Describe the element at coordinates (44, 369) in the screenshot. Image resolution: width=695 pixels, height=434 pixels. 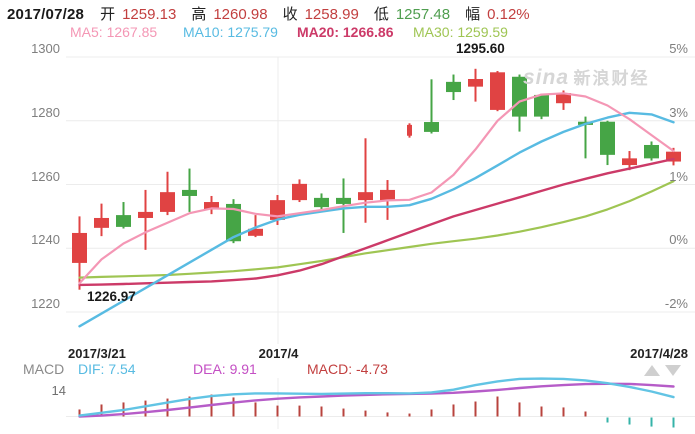
I see `macd-title: MACD` at that location.